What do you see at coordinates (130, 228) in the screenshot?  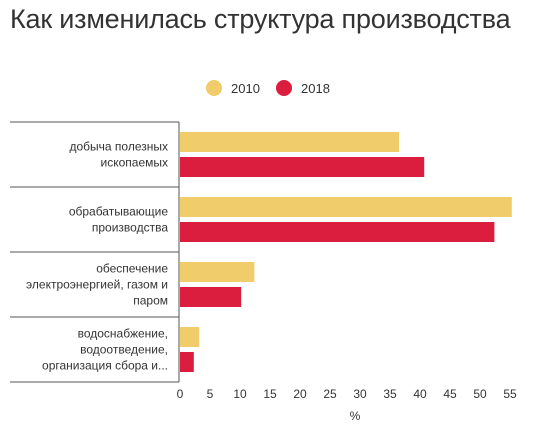 I see `category-label: производства` at bounding box center [130, 228].